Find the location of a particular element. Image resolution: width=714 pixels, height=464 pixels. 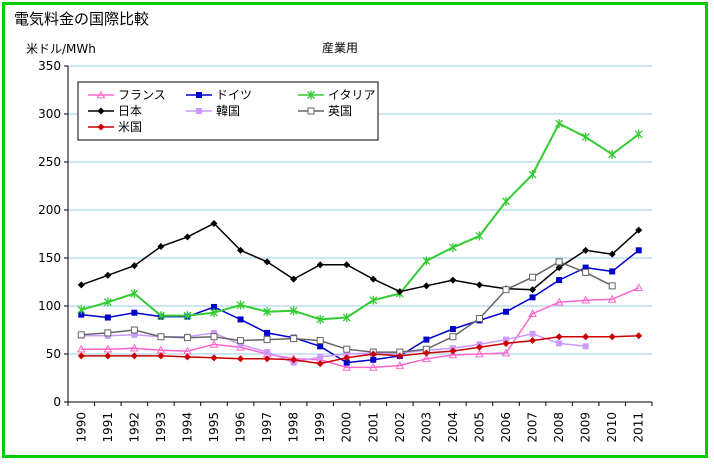

x-tick-label: 2008 is located at coordinates (559, 427).